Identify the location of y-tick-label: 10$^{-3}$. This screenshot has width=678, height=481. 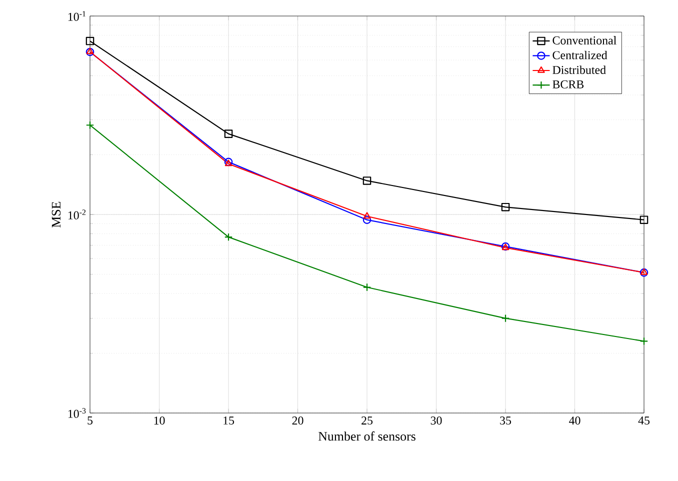
(77, 413).